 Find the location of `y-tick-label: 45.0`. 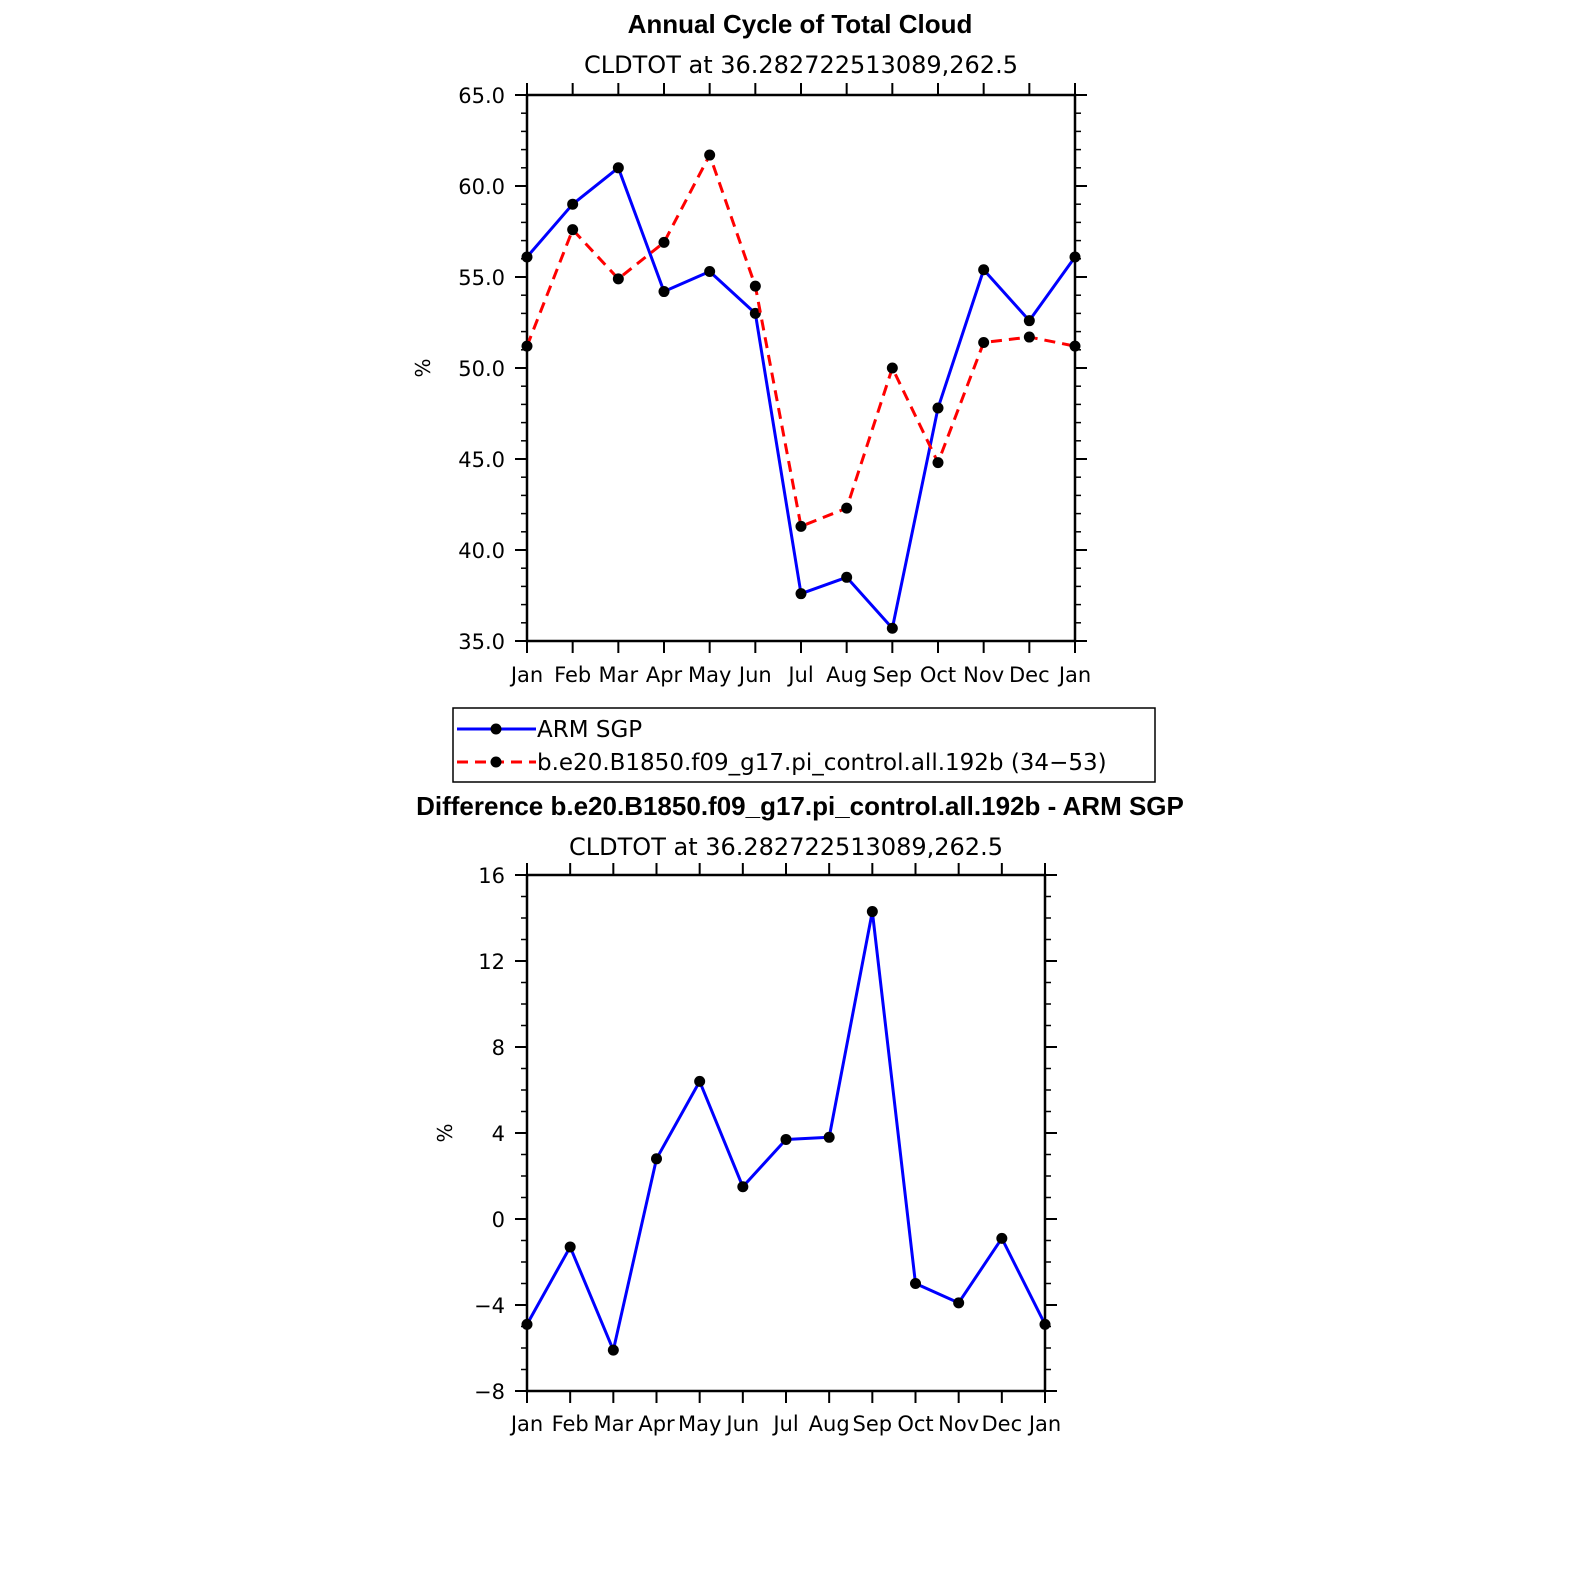

y-tick-label: 45.0 is located at coordinates (481, 460).